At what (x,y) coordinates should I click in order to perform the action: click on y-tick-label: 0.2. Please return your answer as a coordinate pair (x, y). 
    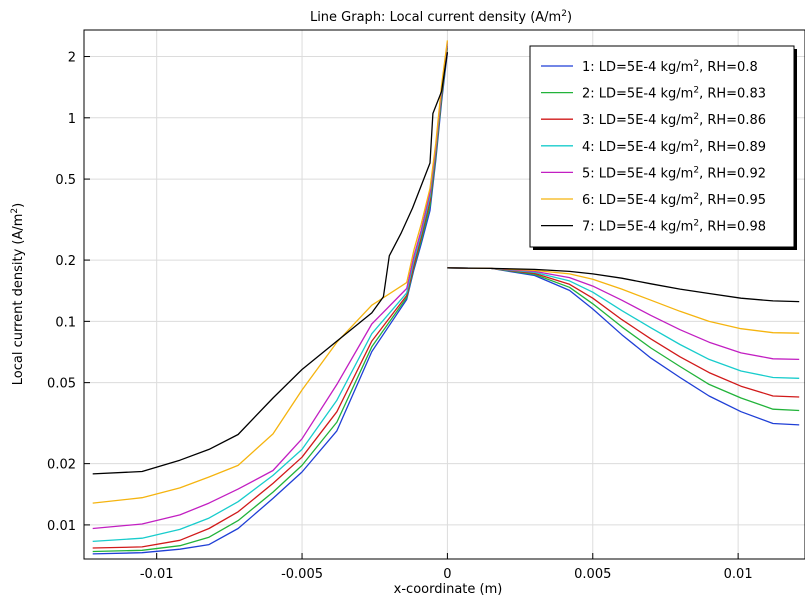
    Looking at the image, I should click on (65, 261).